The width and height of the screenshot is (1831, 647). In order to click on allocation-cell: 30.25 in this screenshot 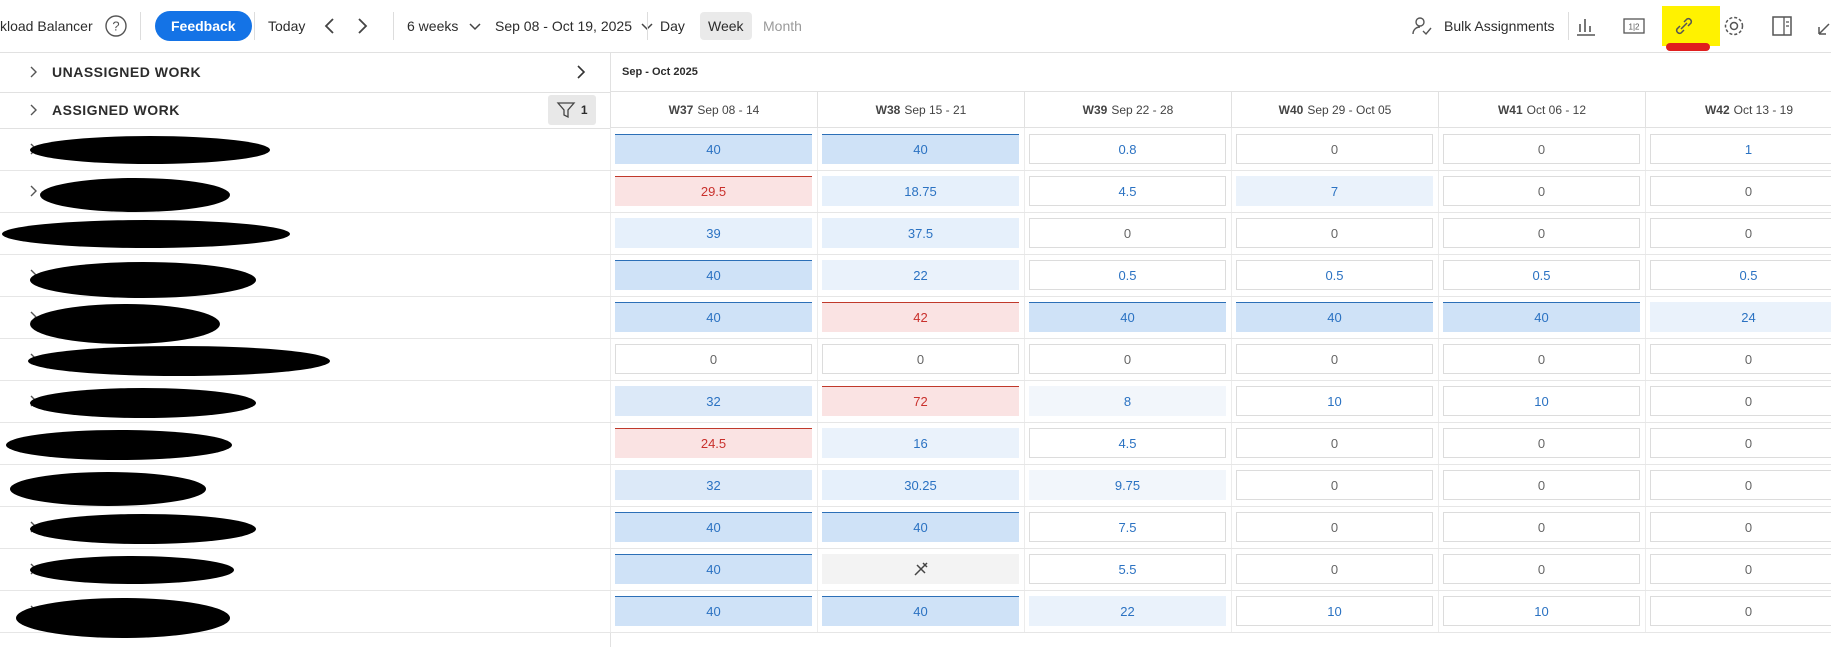, I will do `click(920, 485)`.